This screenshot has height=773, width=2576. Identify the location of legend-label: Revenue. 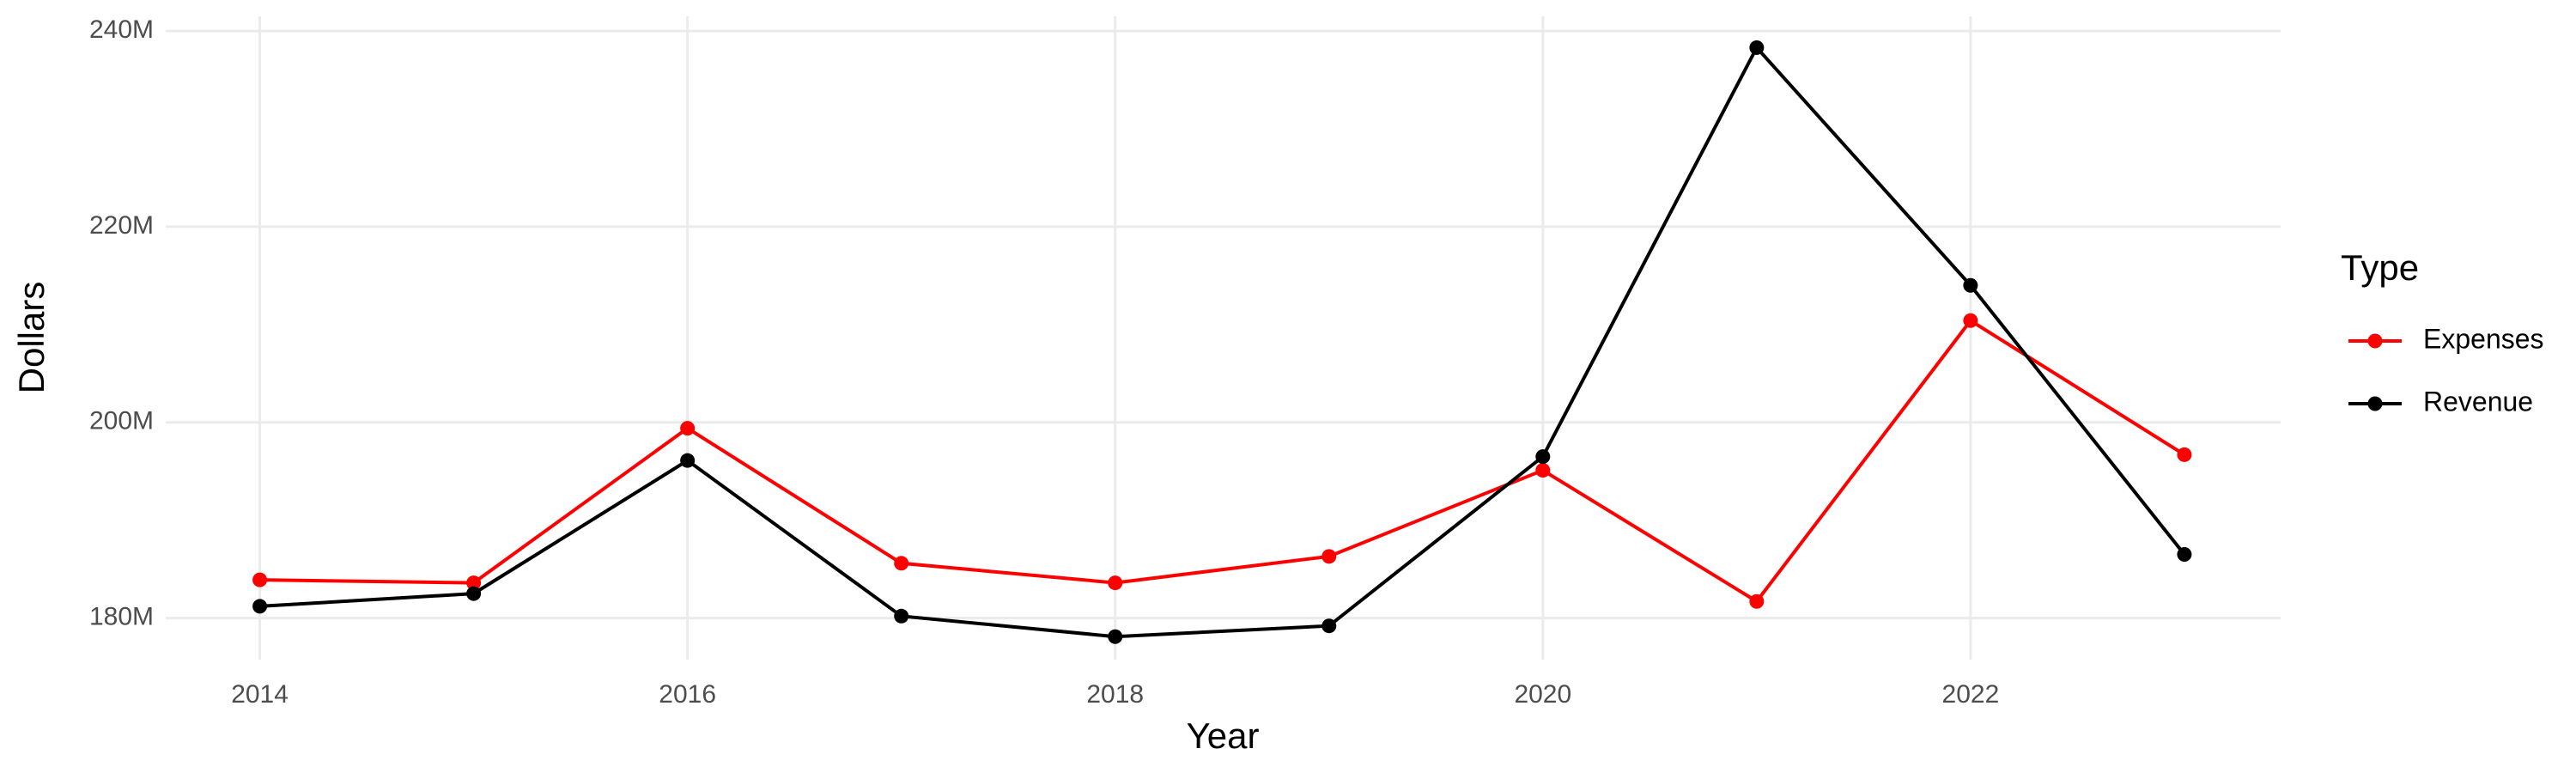
(2478, 401).